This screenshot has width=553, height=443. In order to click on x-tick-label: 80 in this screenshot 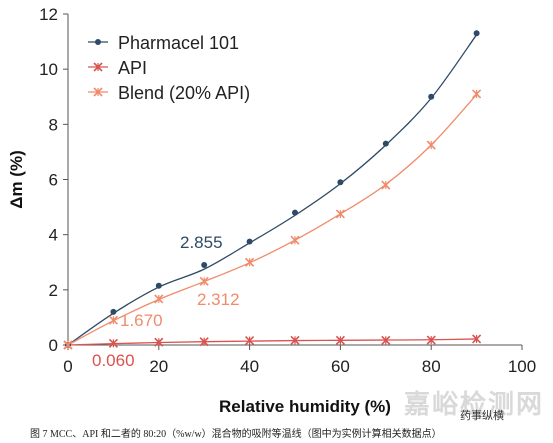, I will do `click(431, 366)`.